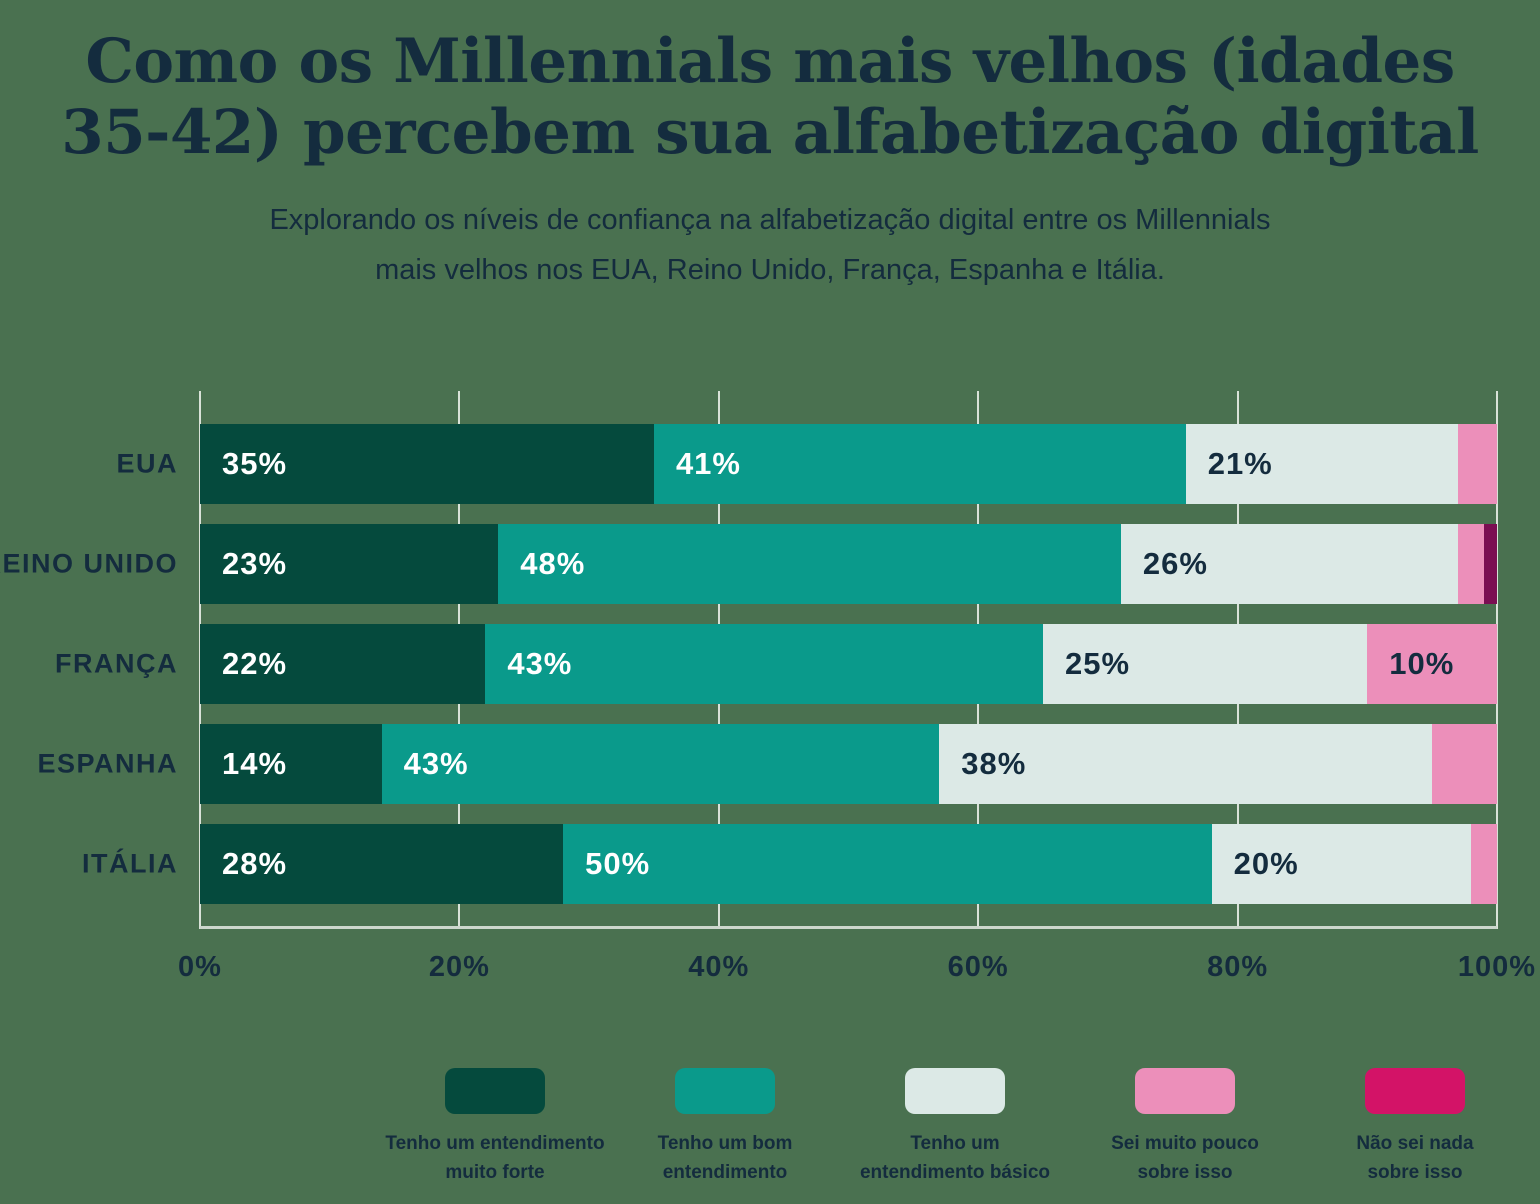 Image resolution: width=1540 pixels, height=1204 pixels. I want to click on bar-segment-label: 50%, so click(618, 863).